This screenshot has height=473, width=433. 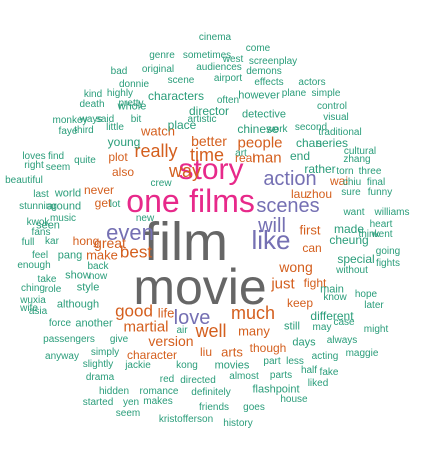 I want to click on word-however: however, so click(x=259, y=95).